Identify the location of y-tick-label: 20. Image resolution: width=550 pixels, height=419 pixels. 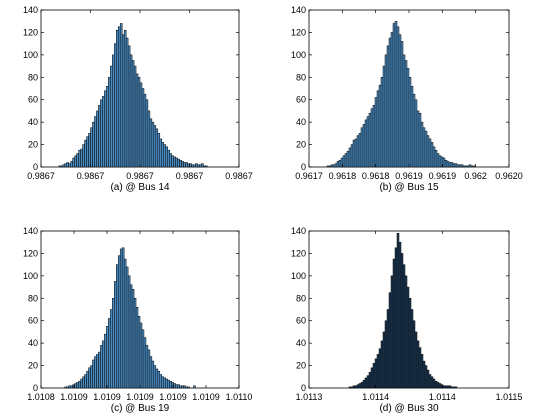
(33, 145).